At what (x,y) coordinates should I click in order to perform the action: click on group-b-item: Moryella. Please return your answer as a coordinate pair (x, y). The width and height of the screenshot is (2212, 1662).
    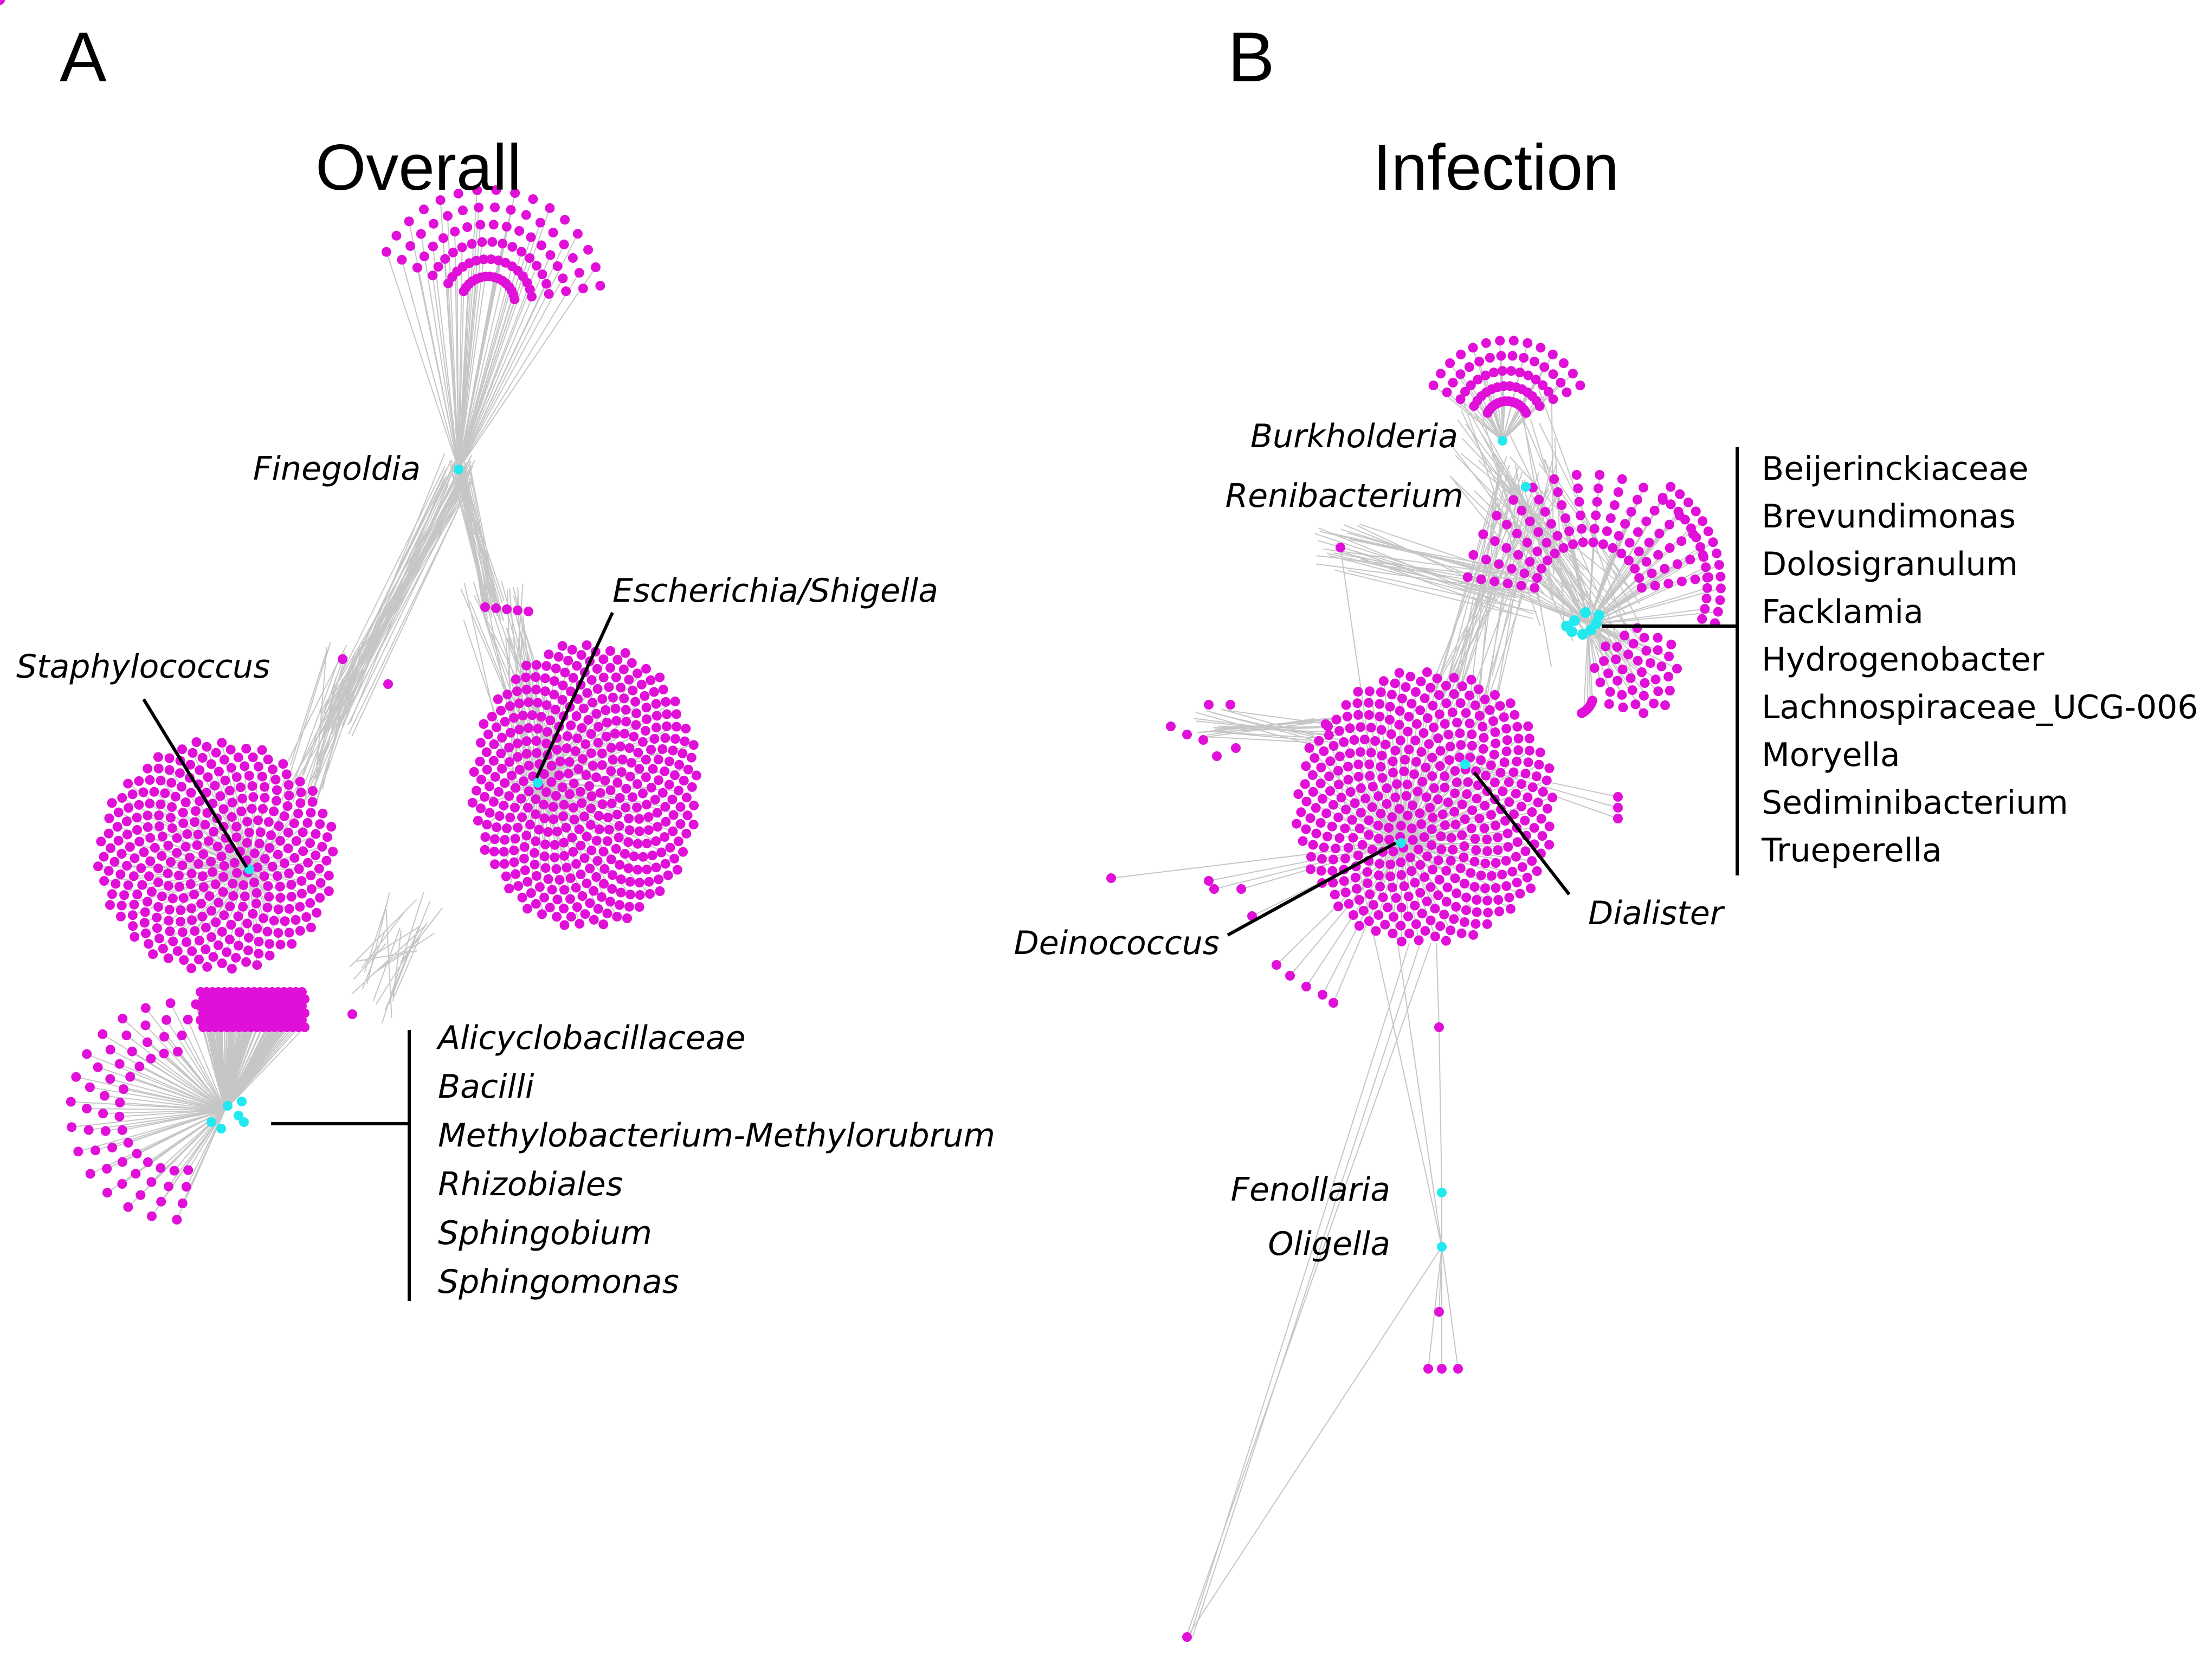
    Looking at the image, I should click on (1831, 755).